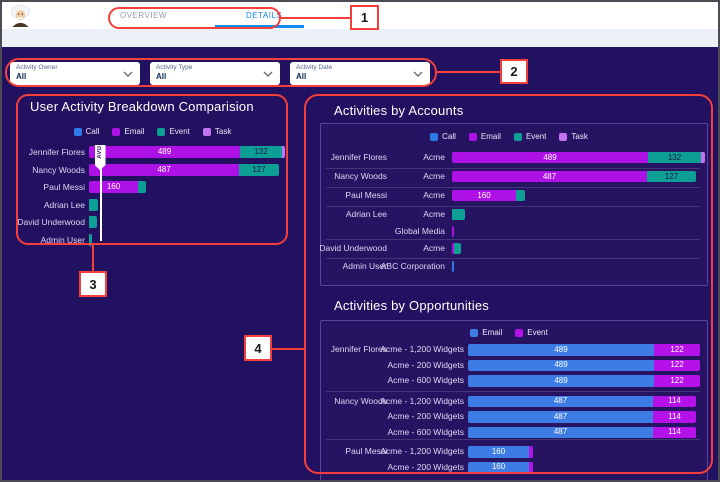 This screenshot has height=482, width=720. What do you see at coordinates (152, 131) in the screenshot?
I see `chart-legend: Call Email Event Task` at bounding box center [152, 131].